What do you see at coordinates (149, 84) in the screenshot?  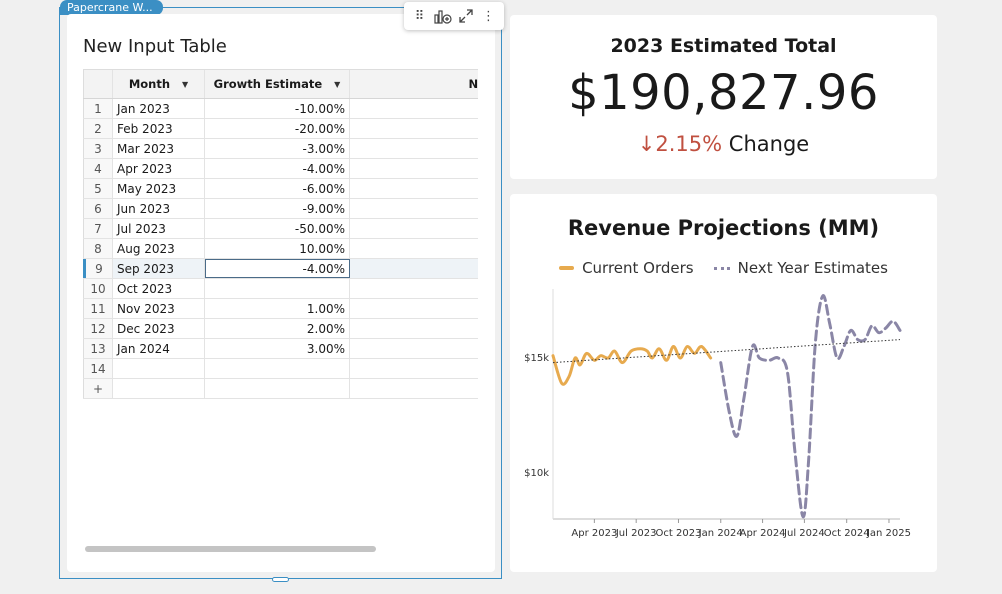 I see `column-header-label: Month` at bounding box center [149, 84].